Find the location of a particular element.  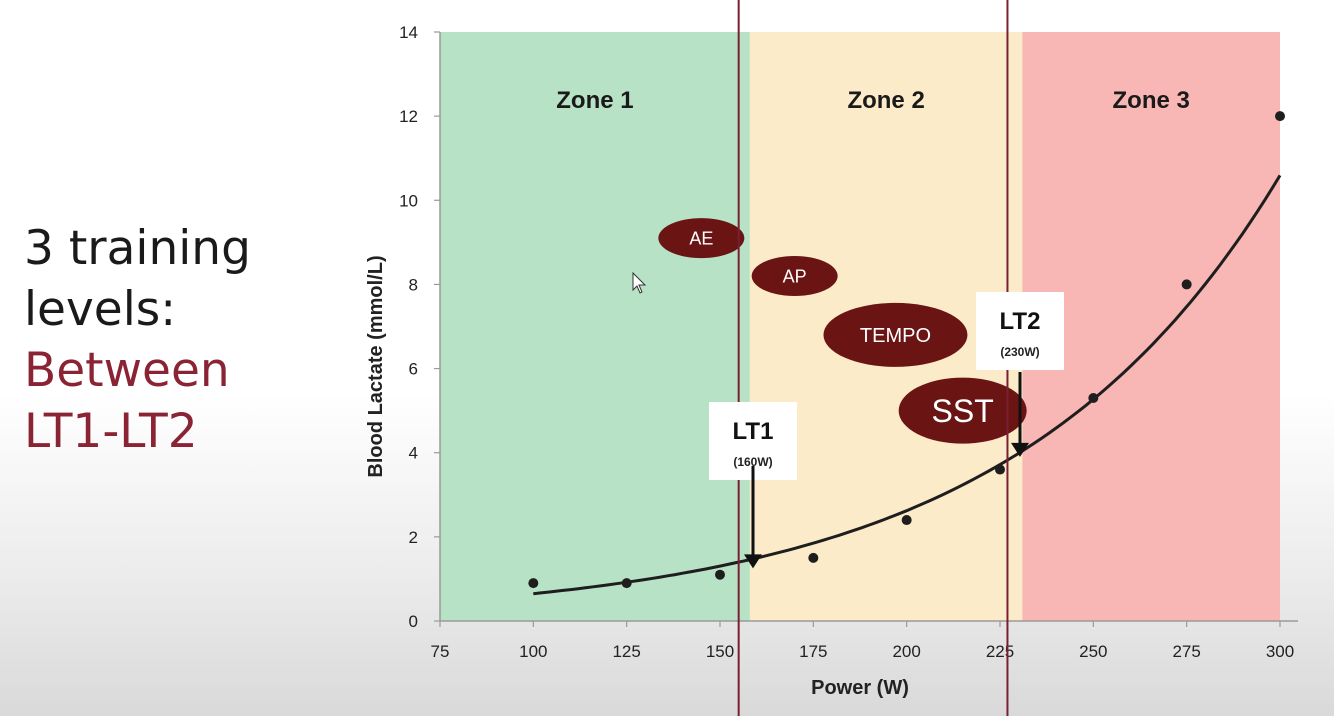

sst-oval is located at coordinates (962, 410).